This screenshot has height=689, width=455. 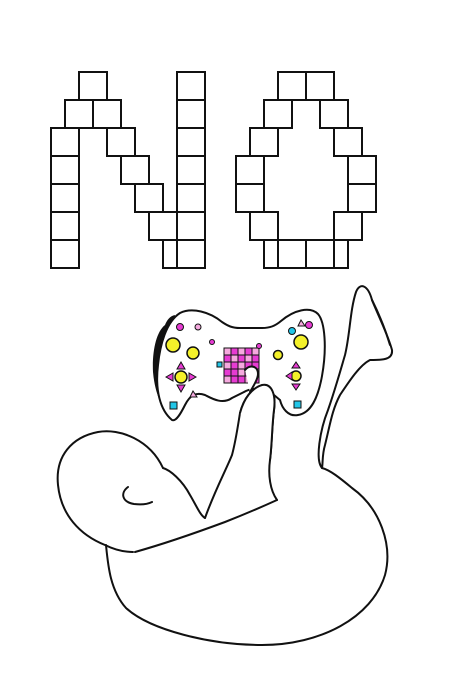 What do you see at coordinates (289, 376) in the screenshot?
I see `action-left-icon` at bounding box center [289, 376].